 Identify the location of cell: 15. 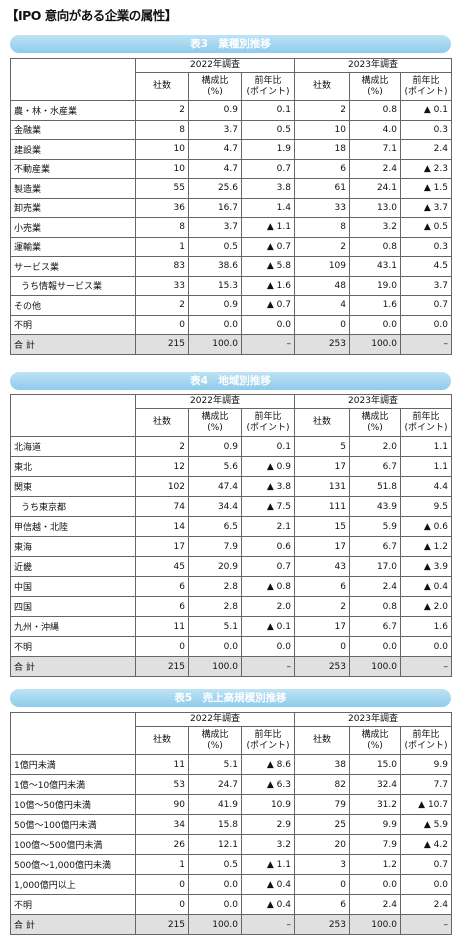
(322, 526).